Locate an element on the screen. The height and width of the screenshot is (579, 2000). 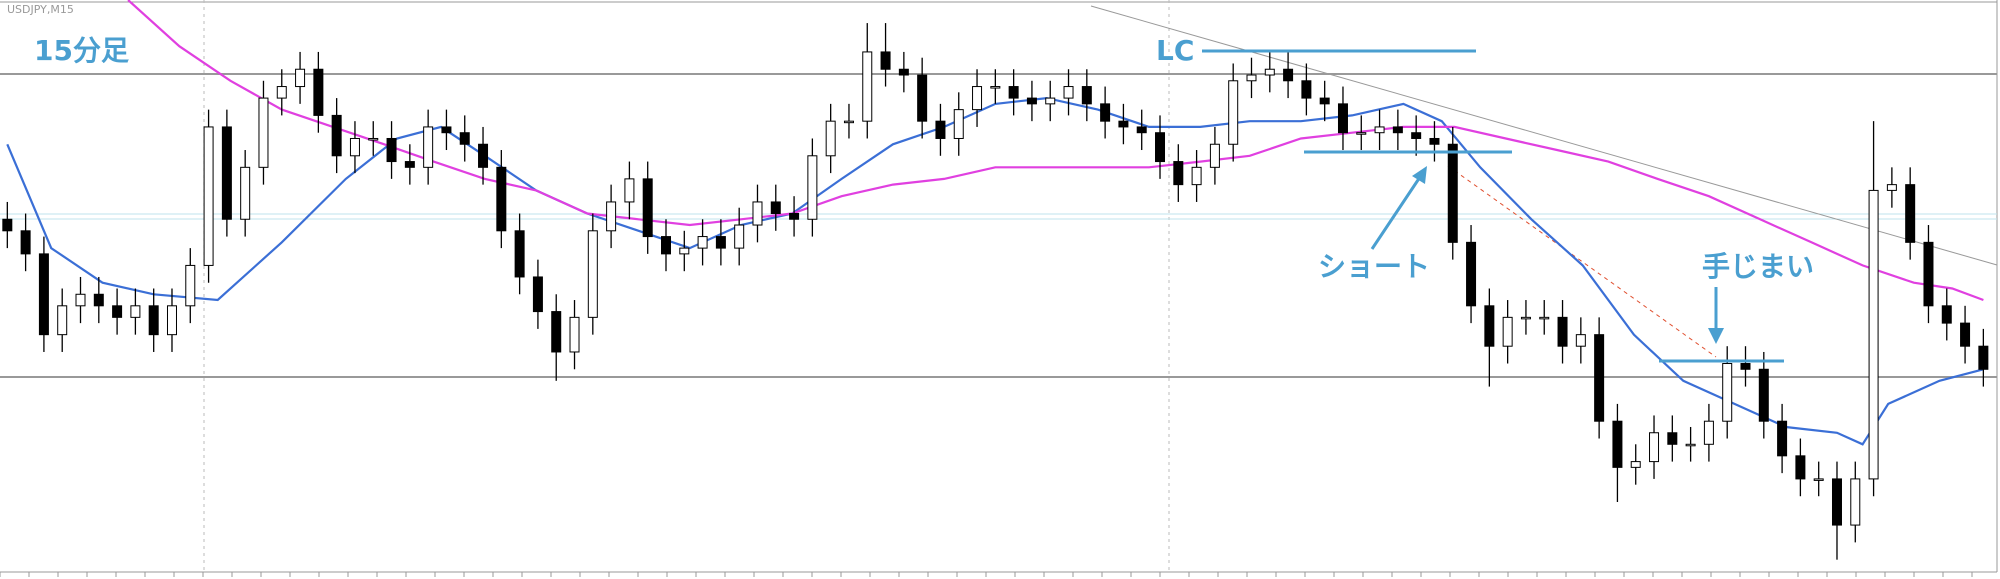
short-label: ショート is located at coordinates (1374, 266).